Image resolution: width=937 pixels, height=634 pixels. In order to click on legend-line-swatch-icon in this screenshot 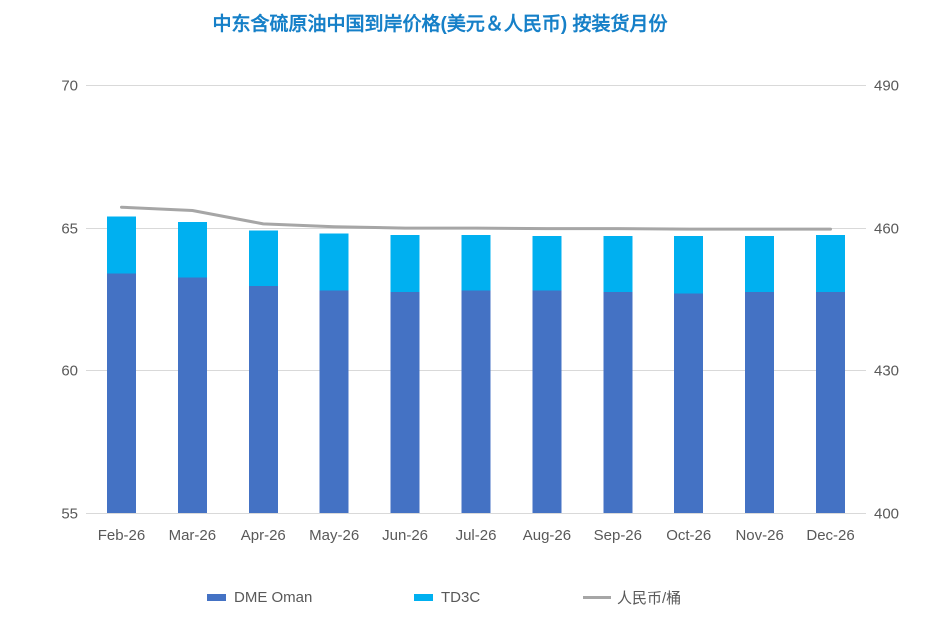, I will do `click(597, 597)`.